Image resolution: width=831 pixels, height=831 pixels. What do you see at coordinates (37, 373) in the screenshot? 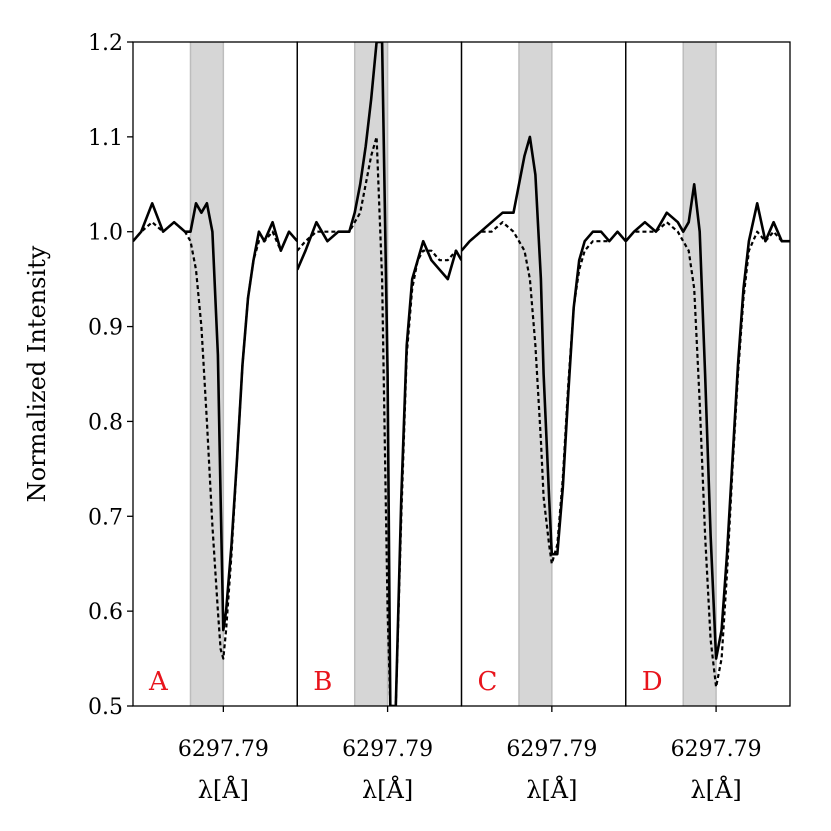
I see `y-axis-label: Normalized Intensity` at bounding box center [37, 373].